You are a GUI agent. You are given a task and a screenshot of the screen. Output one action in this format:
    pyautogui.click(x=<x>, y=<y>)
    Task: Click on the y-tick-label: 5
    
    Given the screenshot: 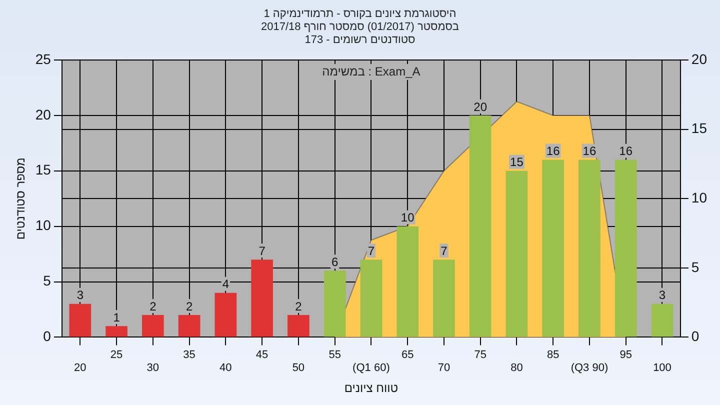 What is the action you would take?
    pyautogui.click(x=47, y=280)
    